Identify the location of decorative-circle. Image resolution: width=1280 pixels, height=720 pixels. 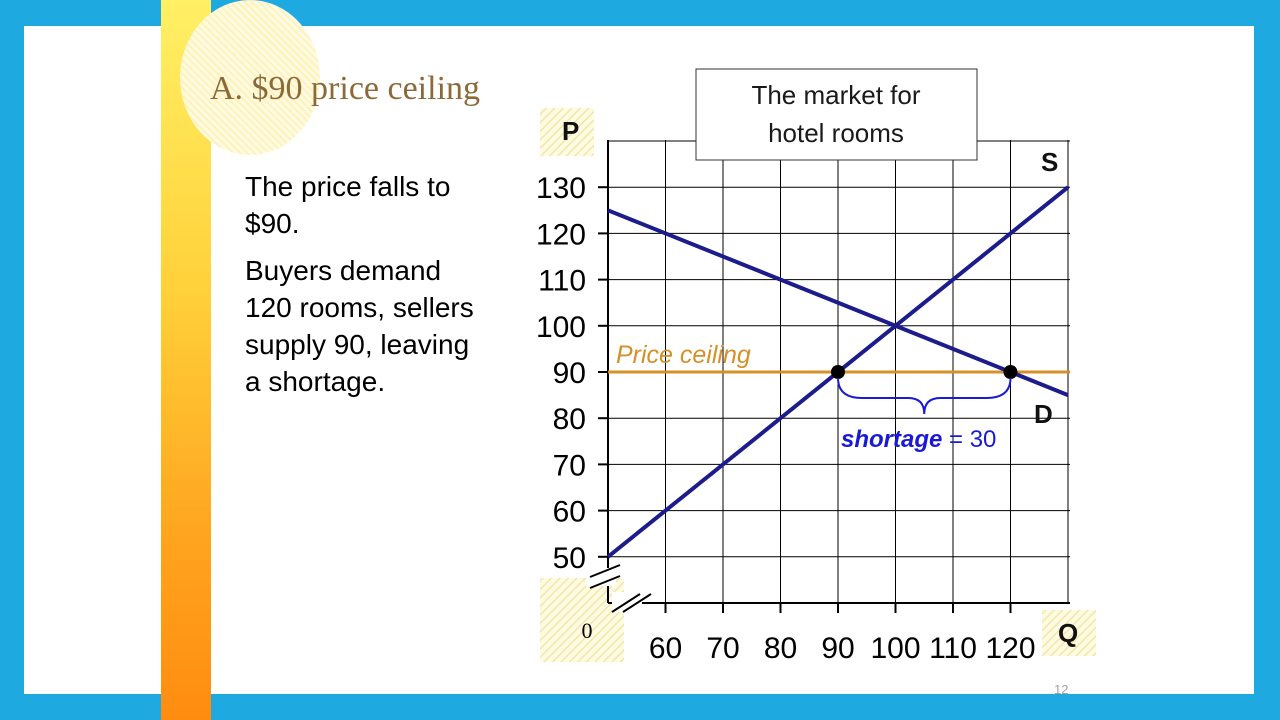
(250, 77).